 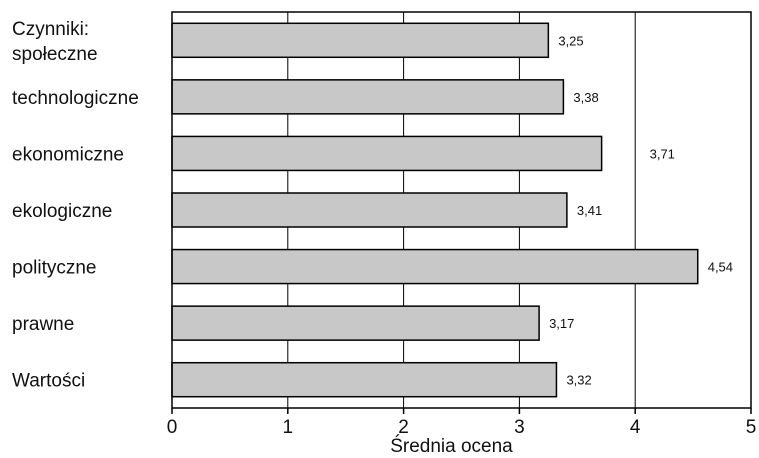 What do you see at coordinates (720, 267) in the screenshot?
I see `value-label-4: 4,54` at bounding box center [720, 267].